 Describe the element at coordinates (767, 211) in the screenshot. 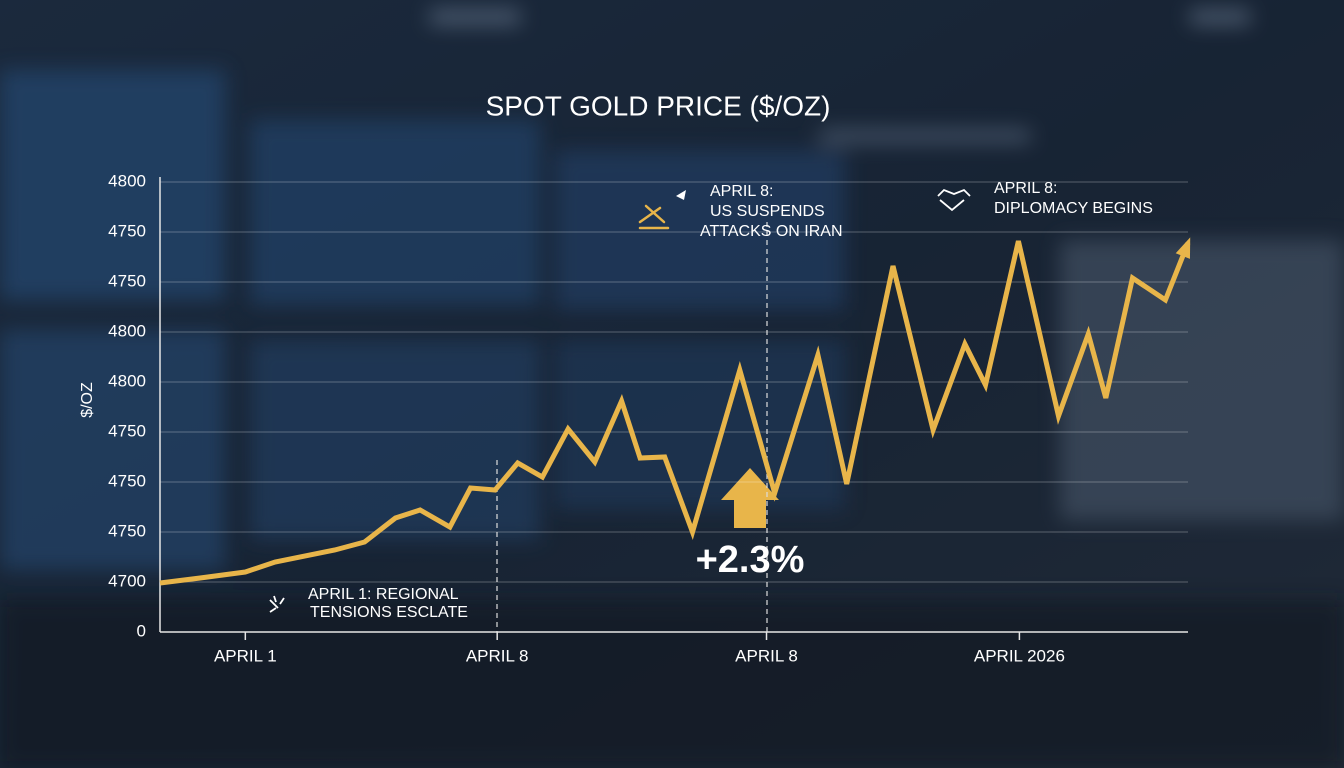

I see `annotation: US SUSPENDS` at that location.